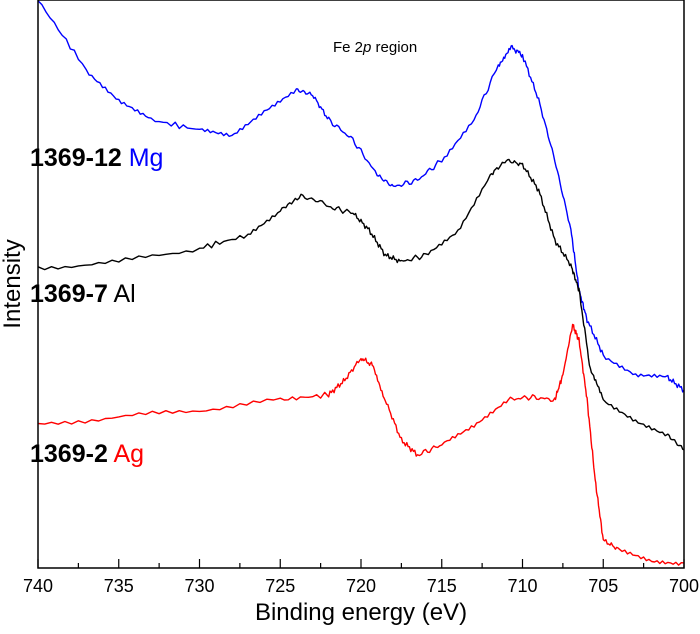 The image size is (700, 634). What do you see at coordinates (119, 586) in the screenshot?
I see `x-tick-label: 735` at bounding box center [119, 586].